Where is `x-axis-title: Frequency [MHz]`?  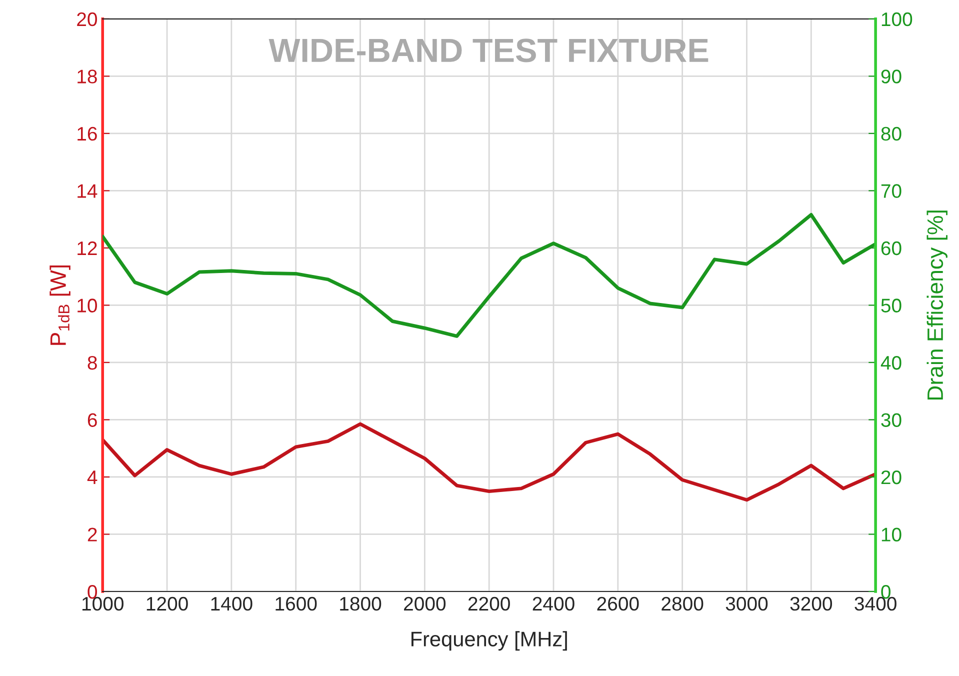
x-axis-title: Frequency [MHz] is located at coordinates (489, 641).